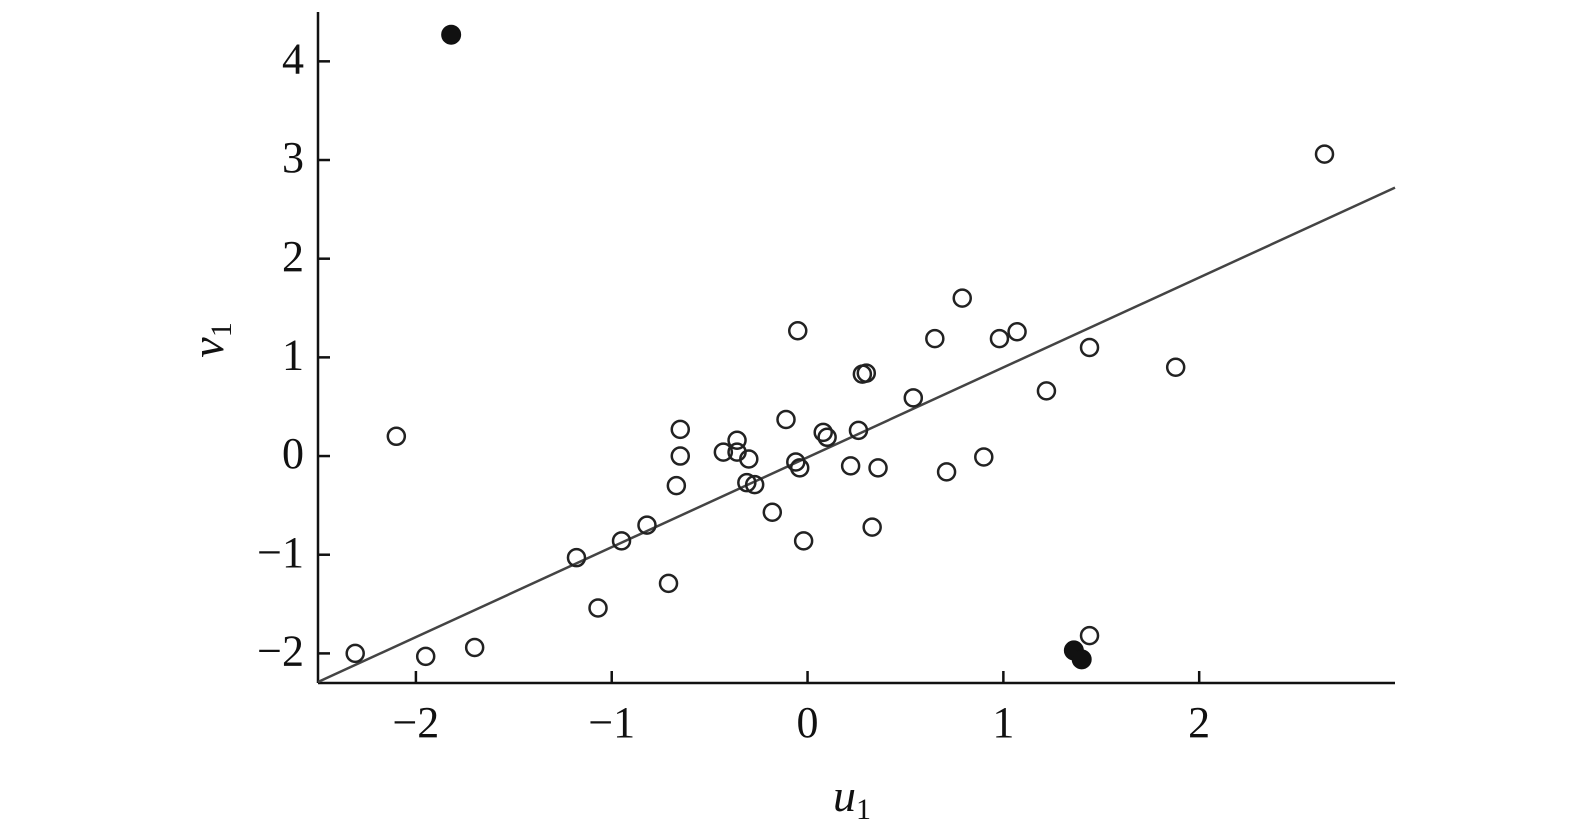 This screenshot has width=1575, height=835. Describe the element at coordinates (293, 354) in the screenshot. I see `y-tick-label: 1` at that location.